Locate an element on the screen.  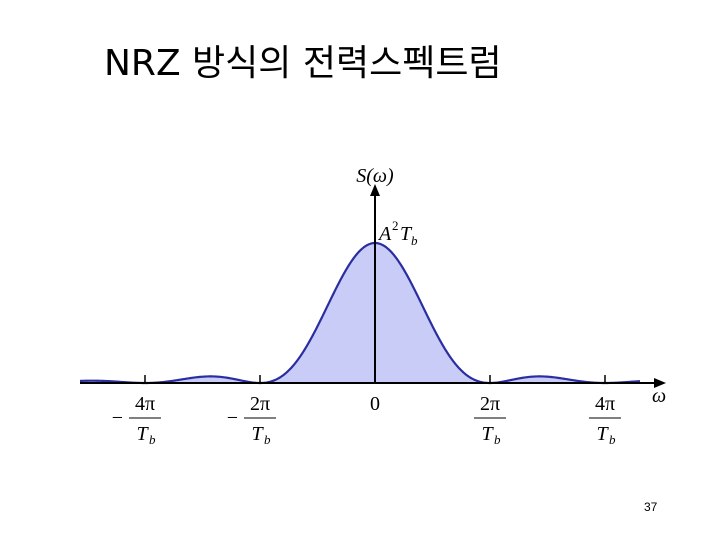
y-axis-label: S(ω) is located at coordinates (375, 176).